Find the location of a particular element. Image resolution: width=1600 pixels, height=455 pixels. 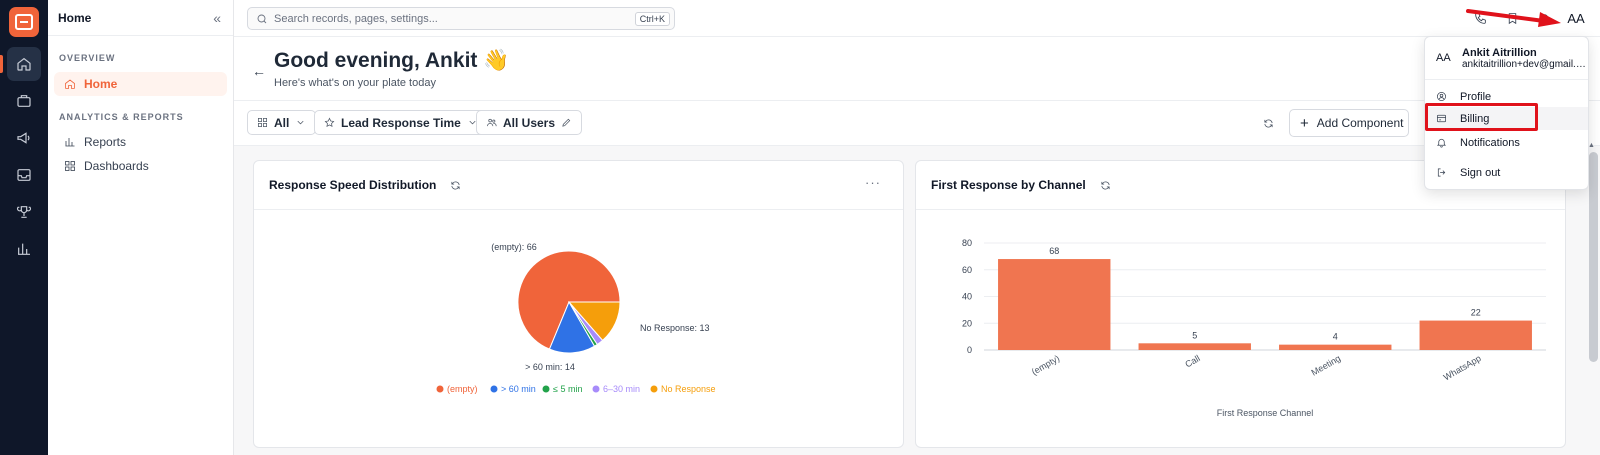

sidebar-title: Home is located at coordinates (75, 17).